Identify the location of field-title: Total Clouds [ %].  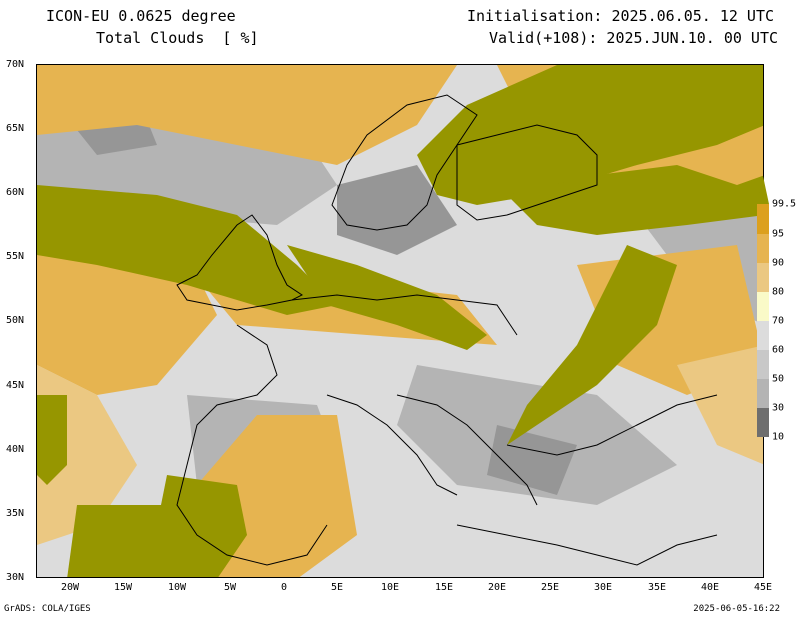
(177, 38).